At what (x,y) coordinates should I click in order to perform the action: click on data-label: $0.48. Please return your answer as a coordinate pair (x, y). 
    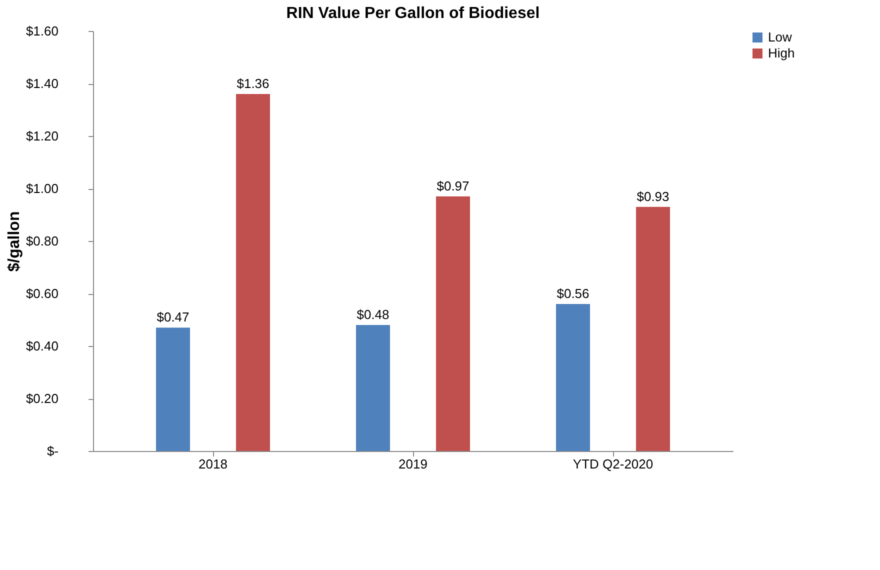
    Looking at the image, I should click on (373, 314).